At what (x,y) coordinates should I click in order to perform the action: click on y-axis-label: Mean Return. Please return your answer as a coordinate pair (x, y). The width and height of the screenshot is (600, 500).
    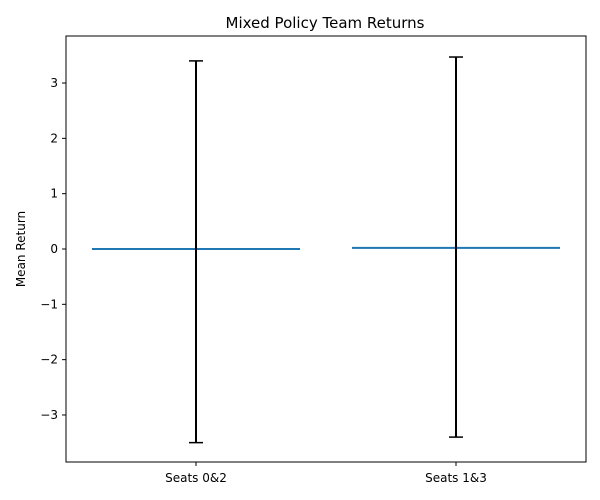
    Looking at the image, I should click on (21, 249).